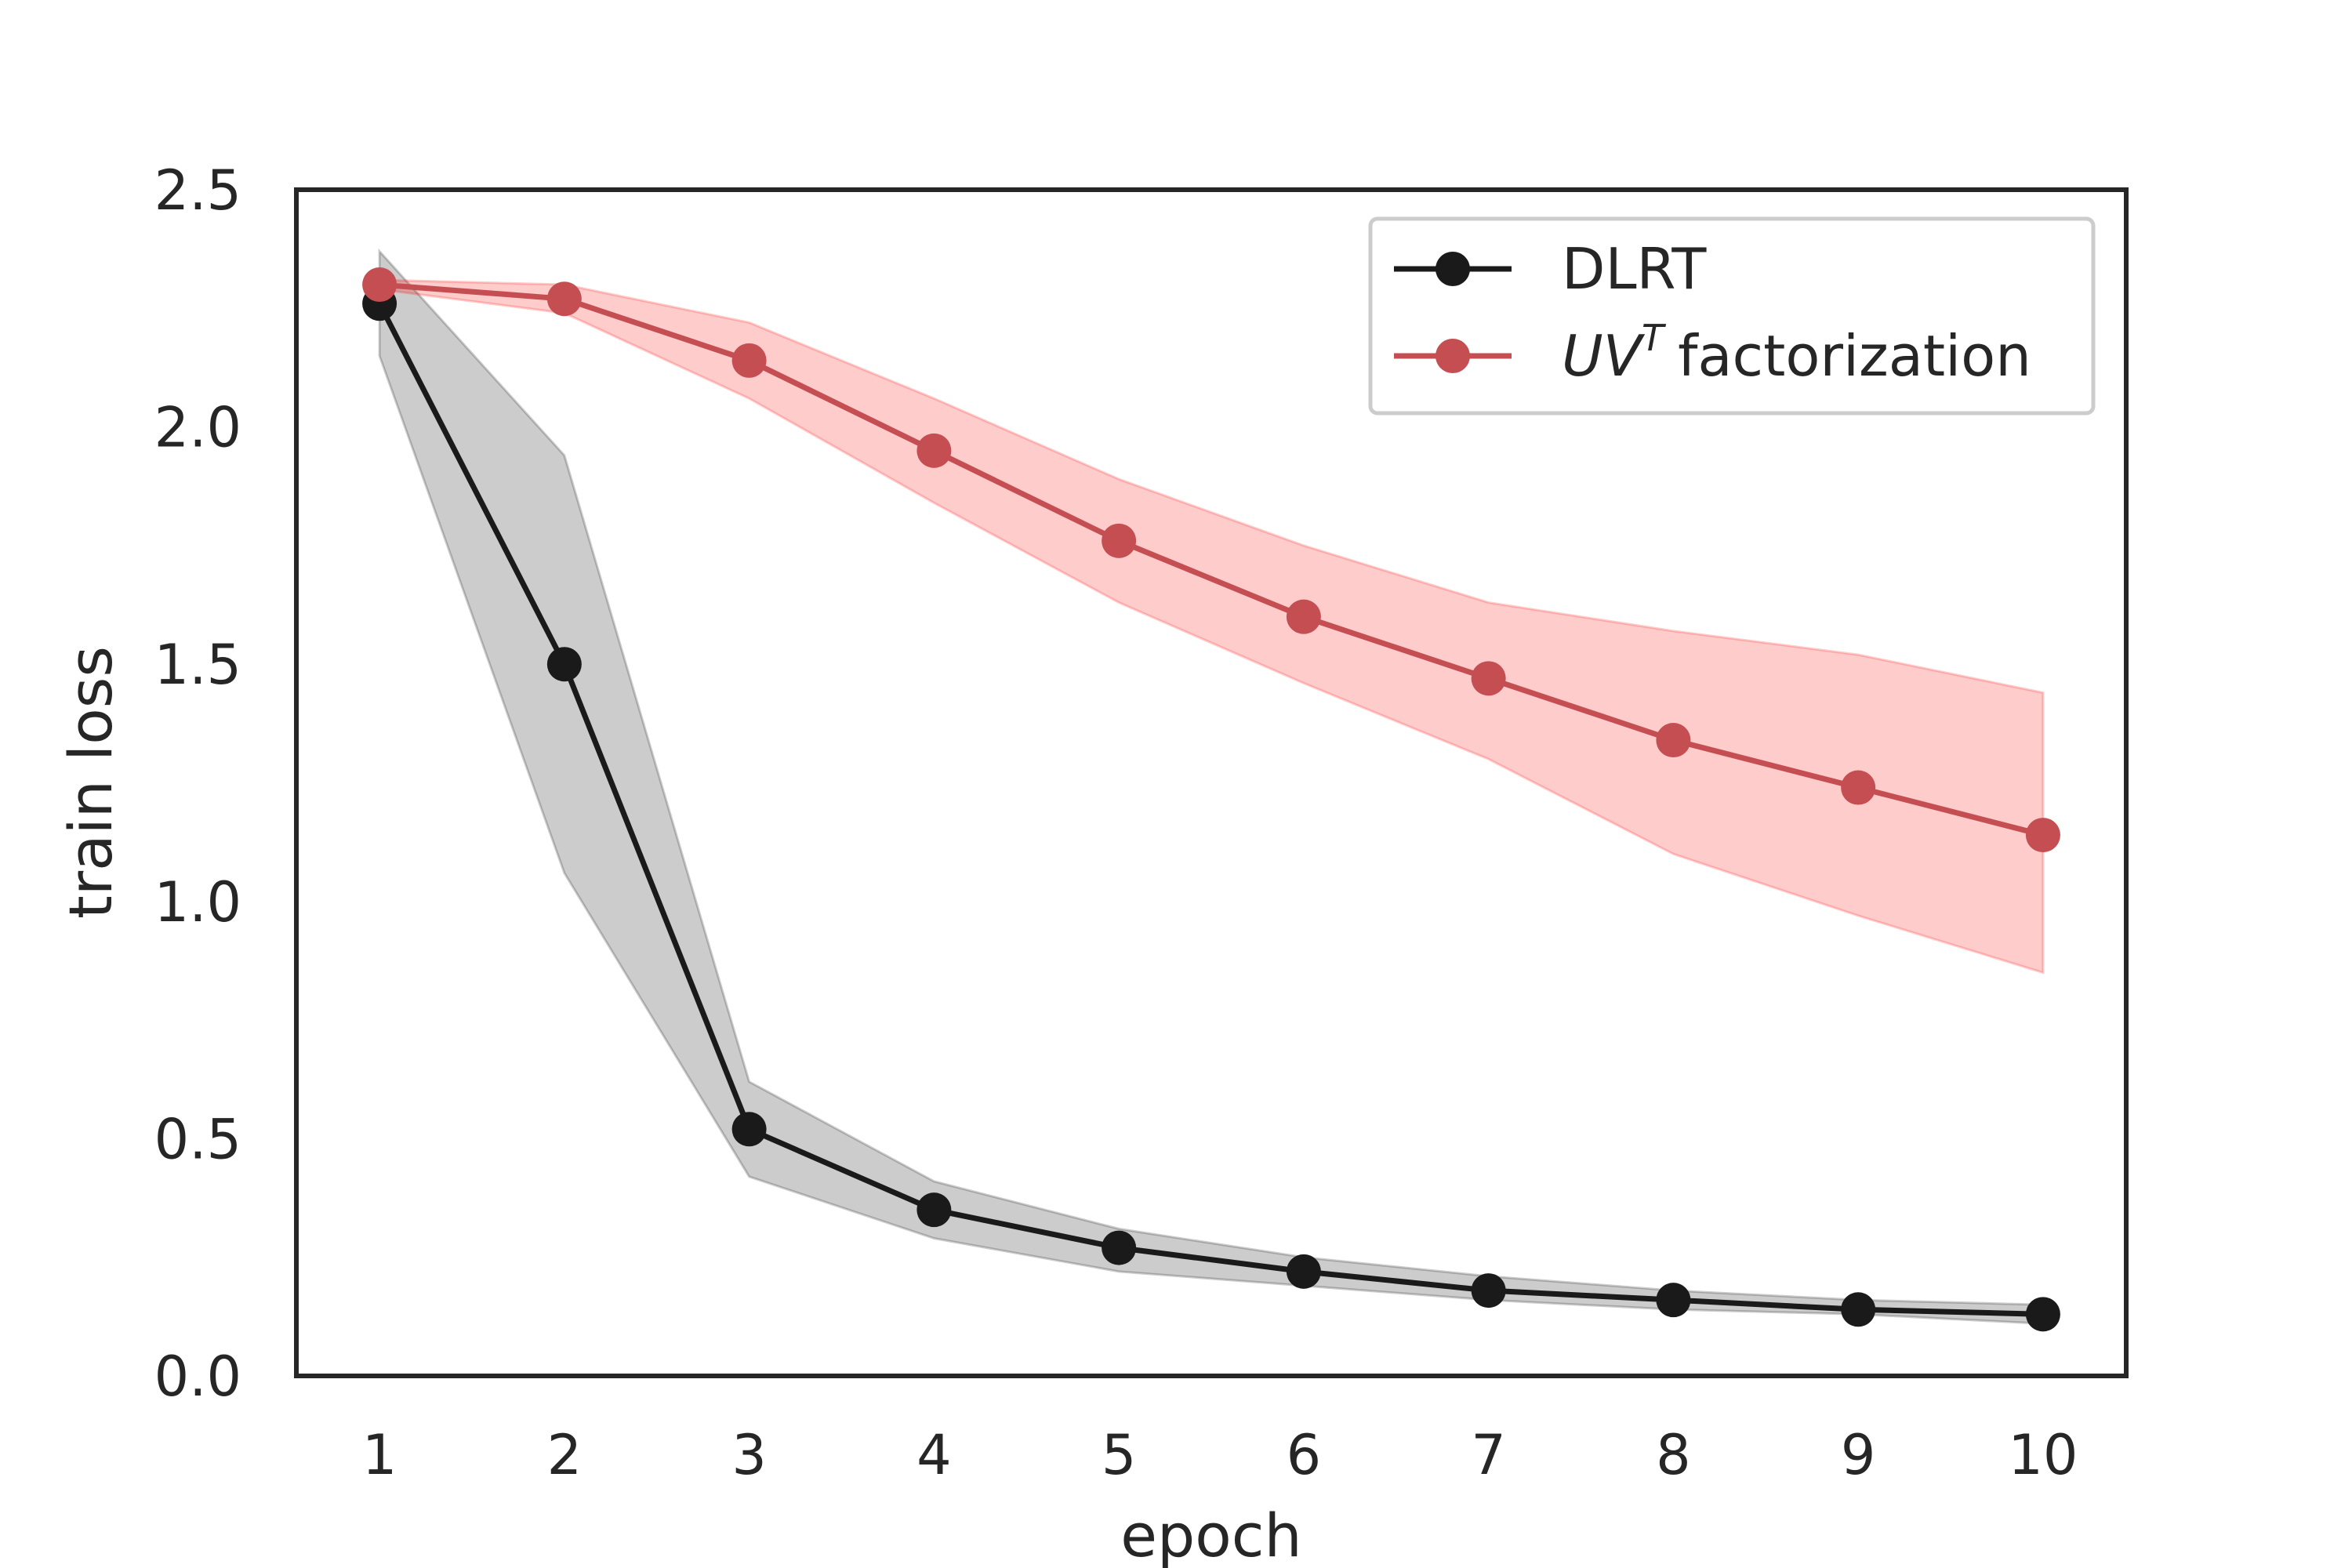 The height and width of the screenshot is (1568, 2352). What do you see at coordinates (1453, 356) in the screenshot?
I see `legend-uvt-marker` at bounding box center [1453, 356].